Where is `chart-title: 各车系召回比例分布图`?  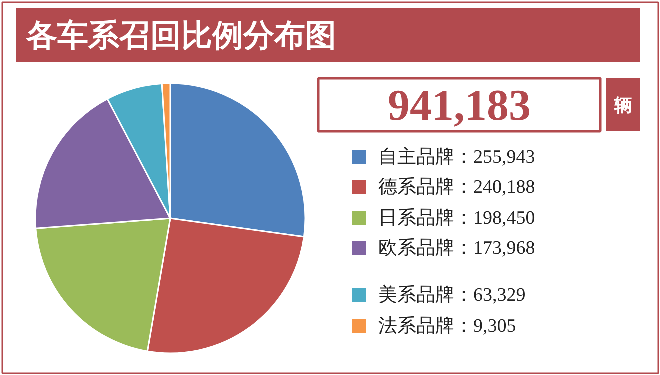
chart-title: 各车系召回比例分布图 is located at coordinates (181, 35).